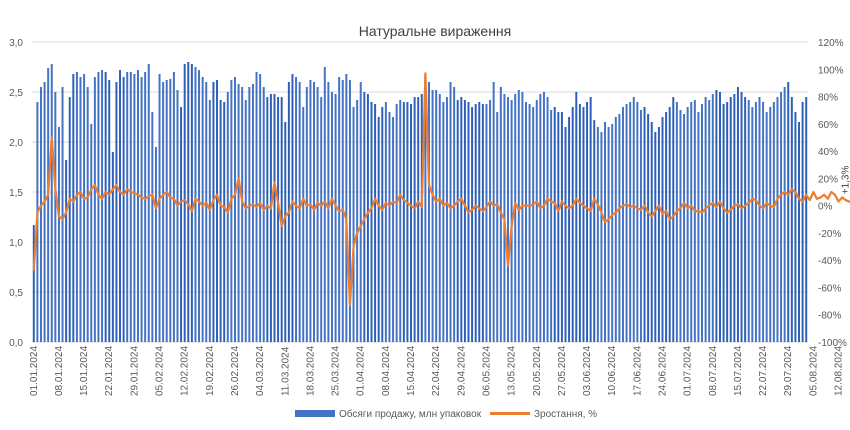 The height and width of the screenshot is (430, 850). Describe the element at coordinates (688, 371) in the screenshot. I see `x-tick-label: 01.07.2024` at that location.